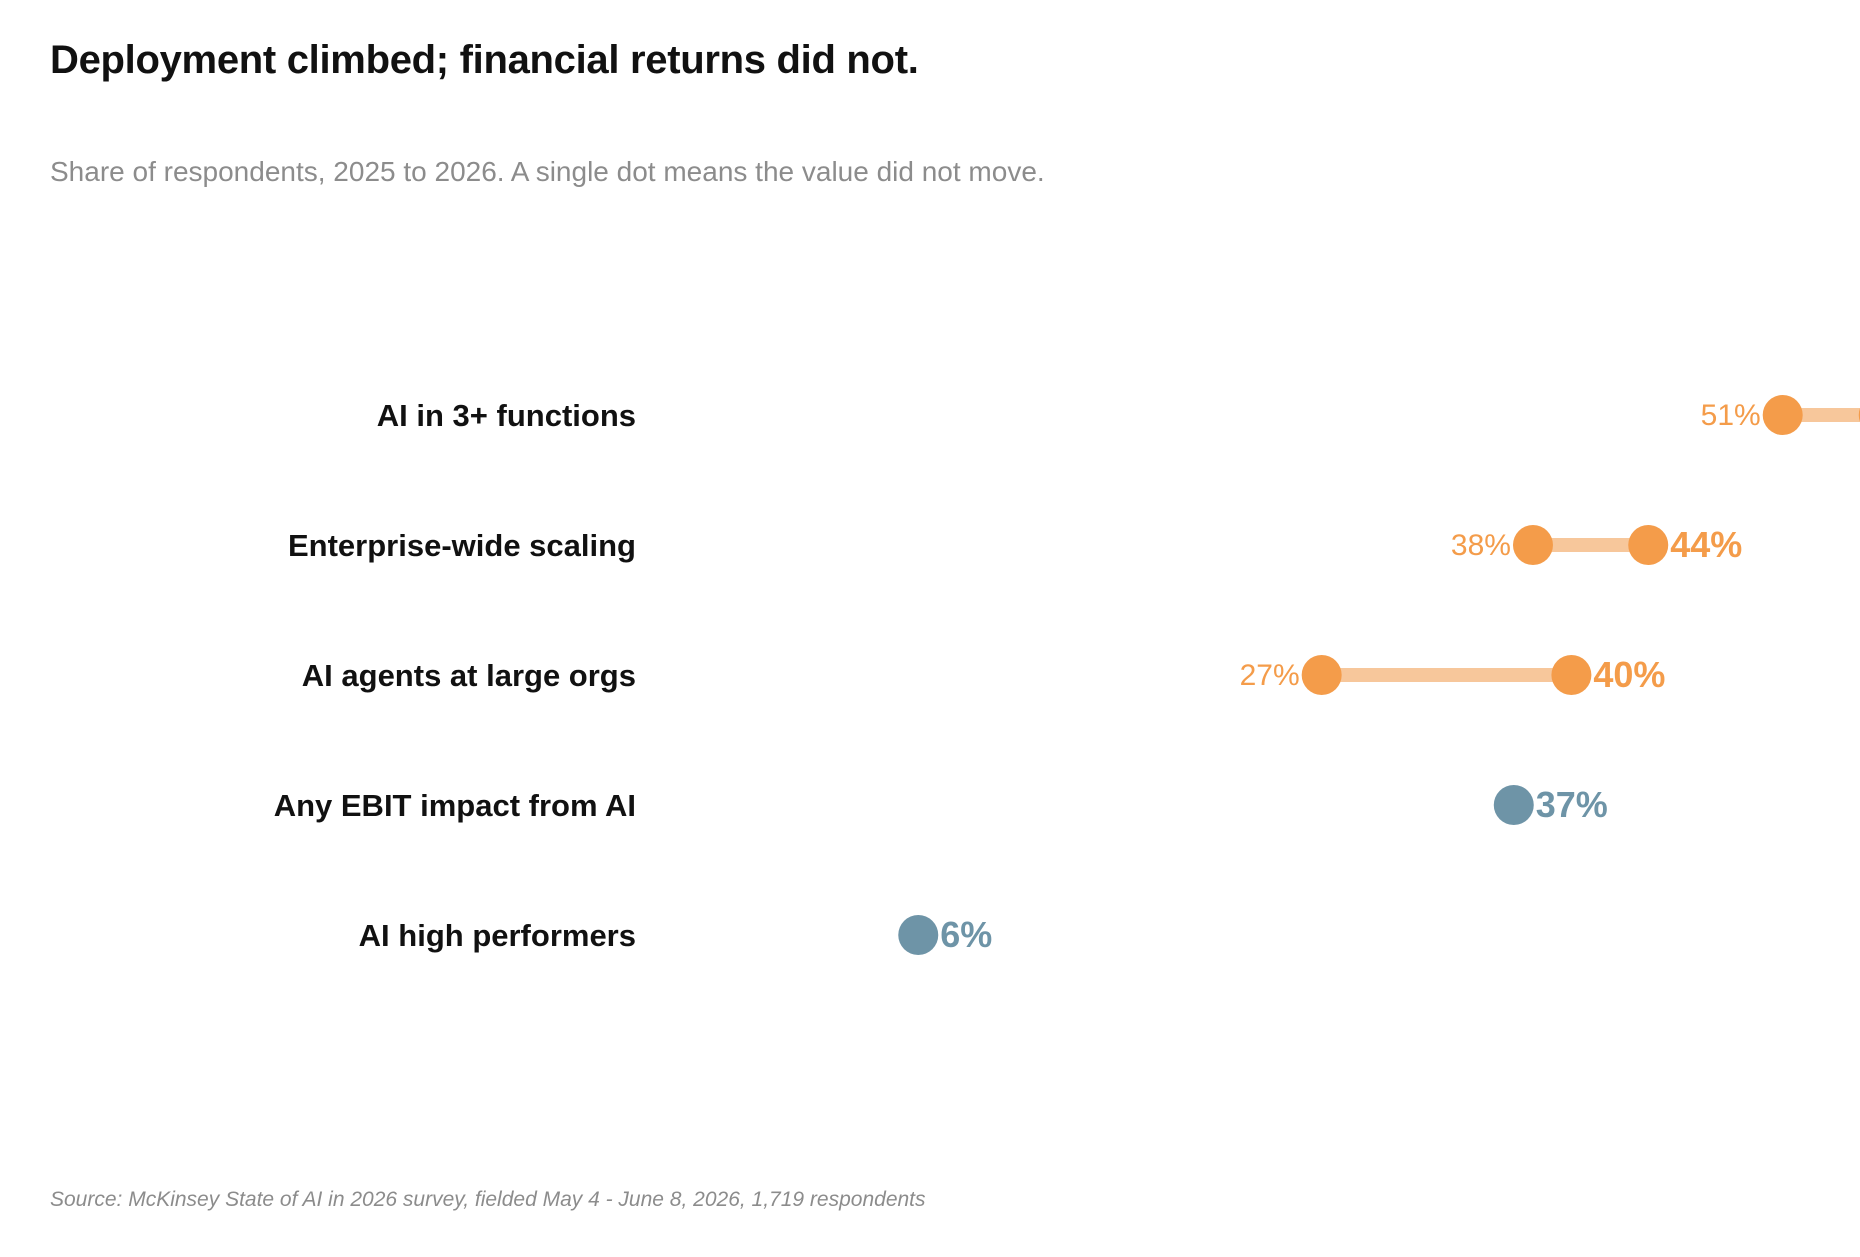 This screenshot has height=1257, width=1860. I want to click on end-value-label: 40%, so click(1629, 674).